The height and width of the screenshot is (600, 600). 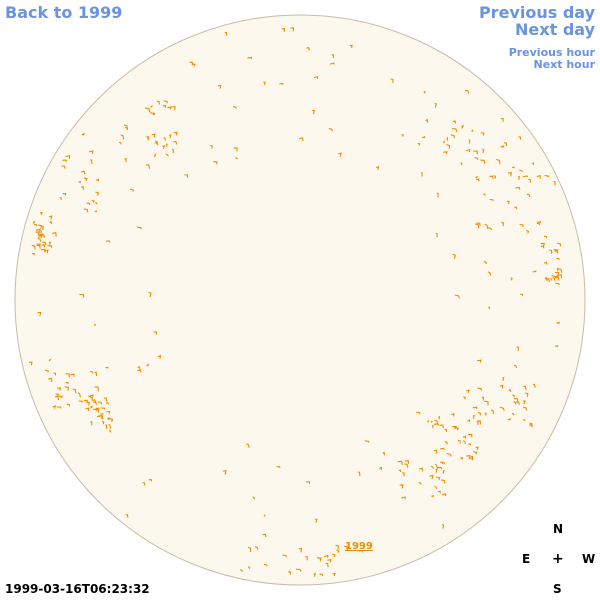 I want to click on next-hour-link: Next hour, so click(x=564, y=64).